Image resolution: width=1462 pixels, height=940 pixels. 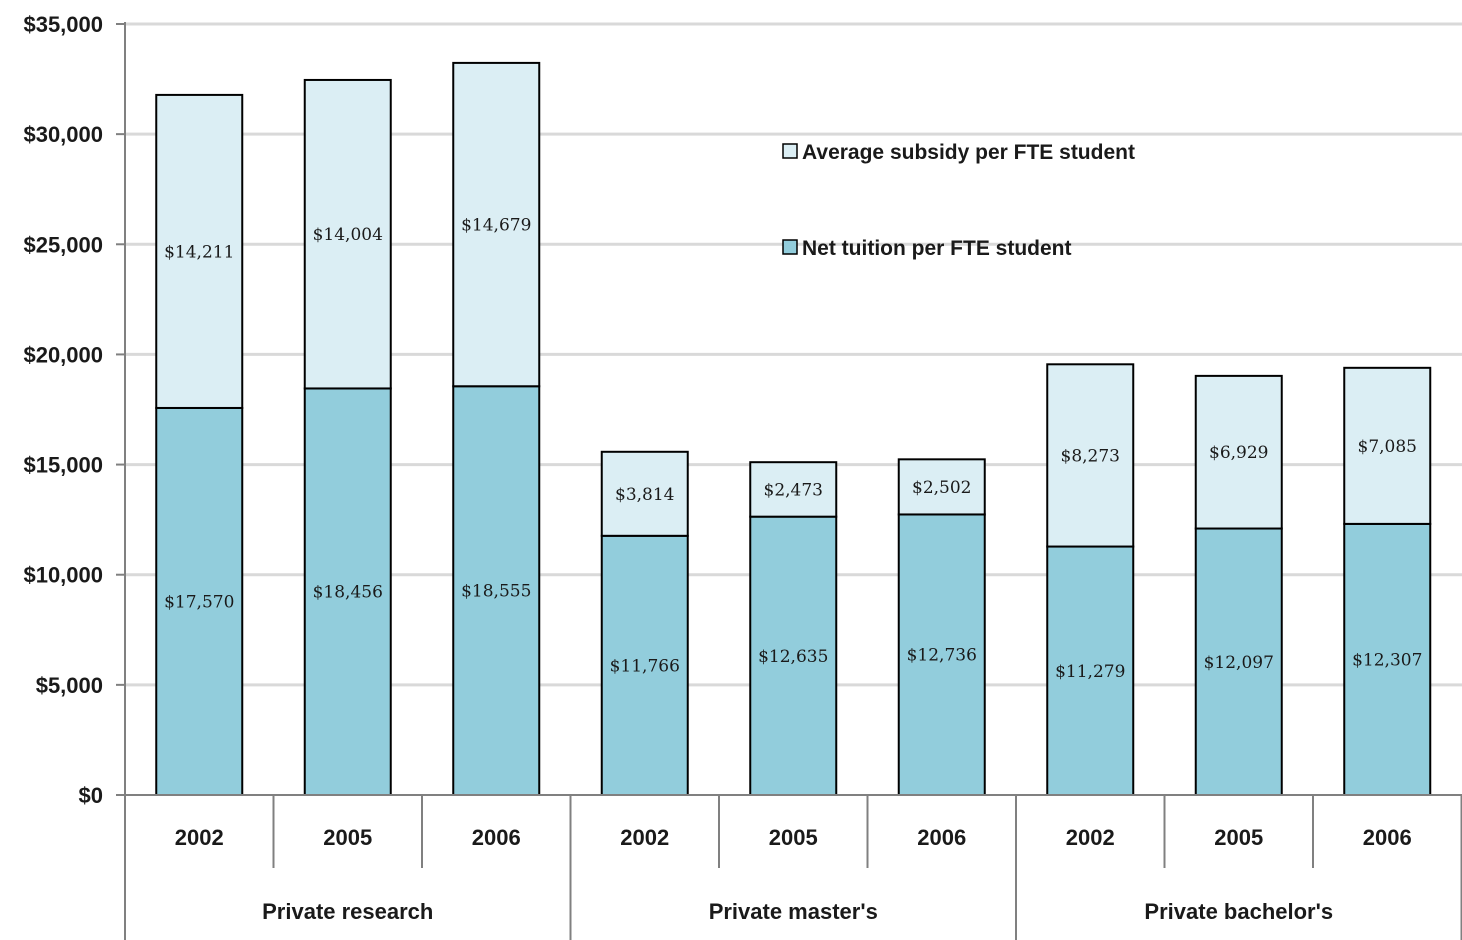 I want to click on y-tick-label: $10,000, so click(x=63, y=575).